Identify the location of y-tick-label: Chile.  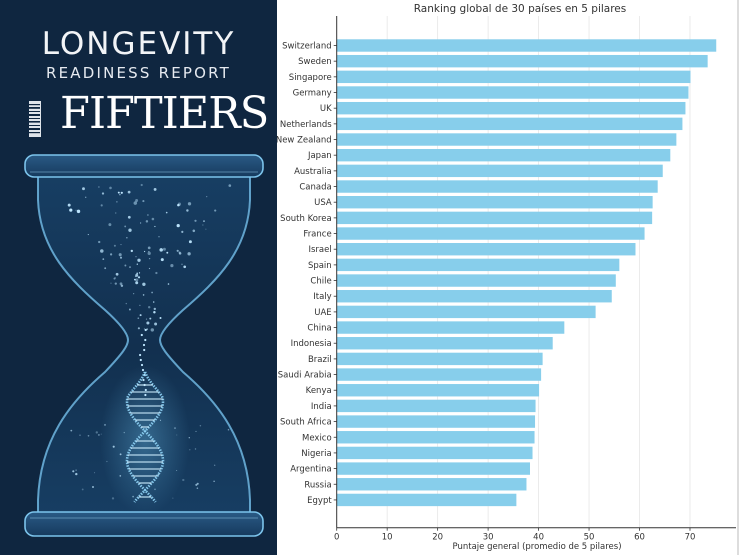
(320, 282).